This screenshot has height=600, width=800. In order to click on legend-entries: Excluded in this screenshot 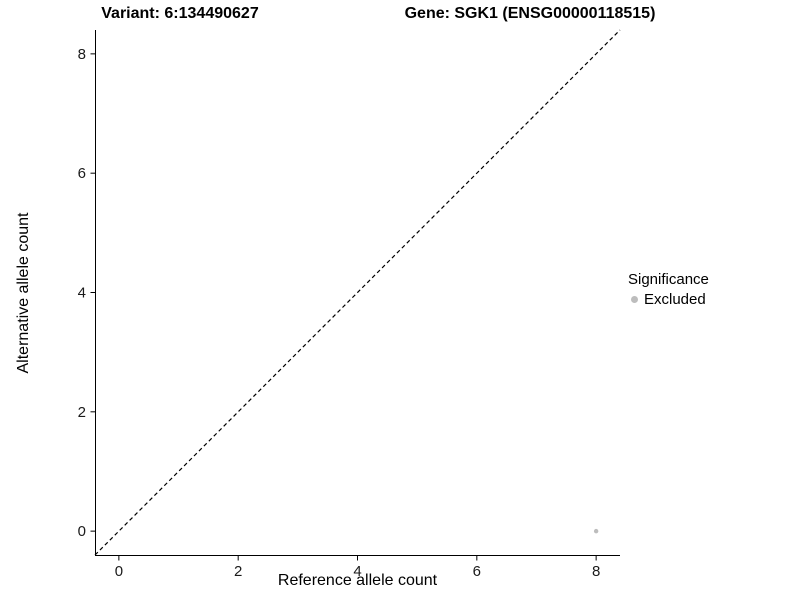, I will do `click(668, 299)`.